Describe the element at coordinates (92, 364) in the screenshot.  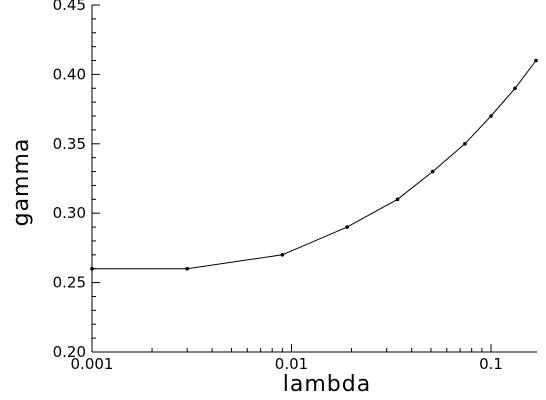
I see `x-tick-label: 0.001` at that location.